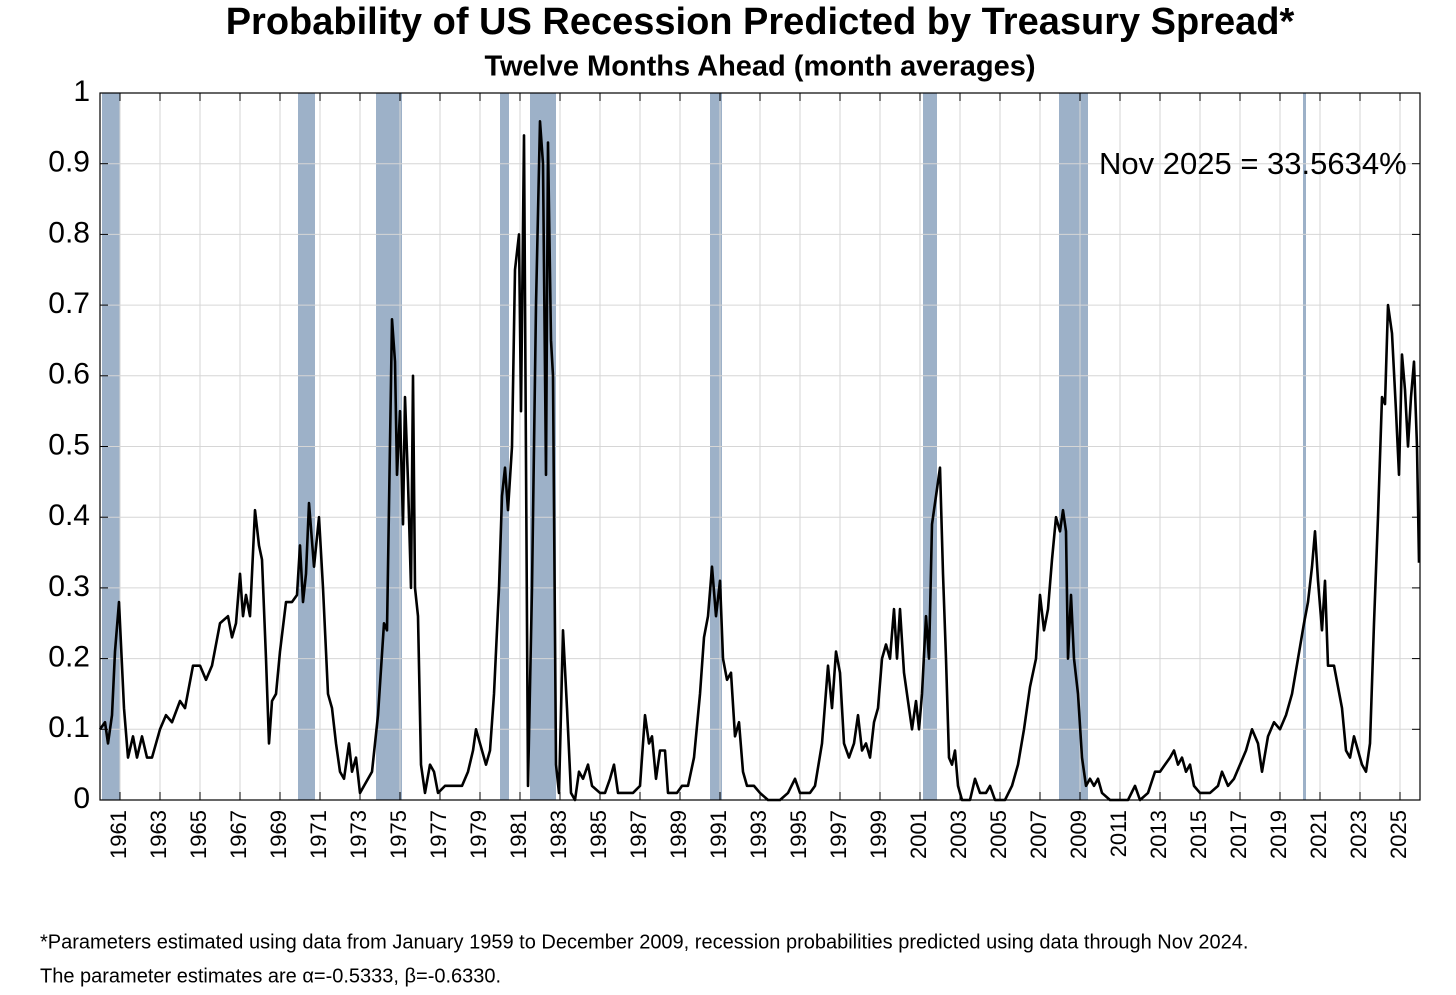 The image size is (1456, 995). What do you see at coordinates (1278, 834) in the screenshot?
I see `x-tick-label: 2019` at bounding box center [1278, 834].